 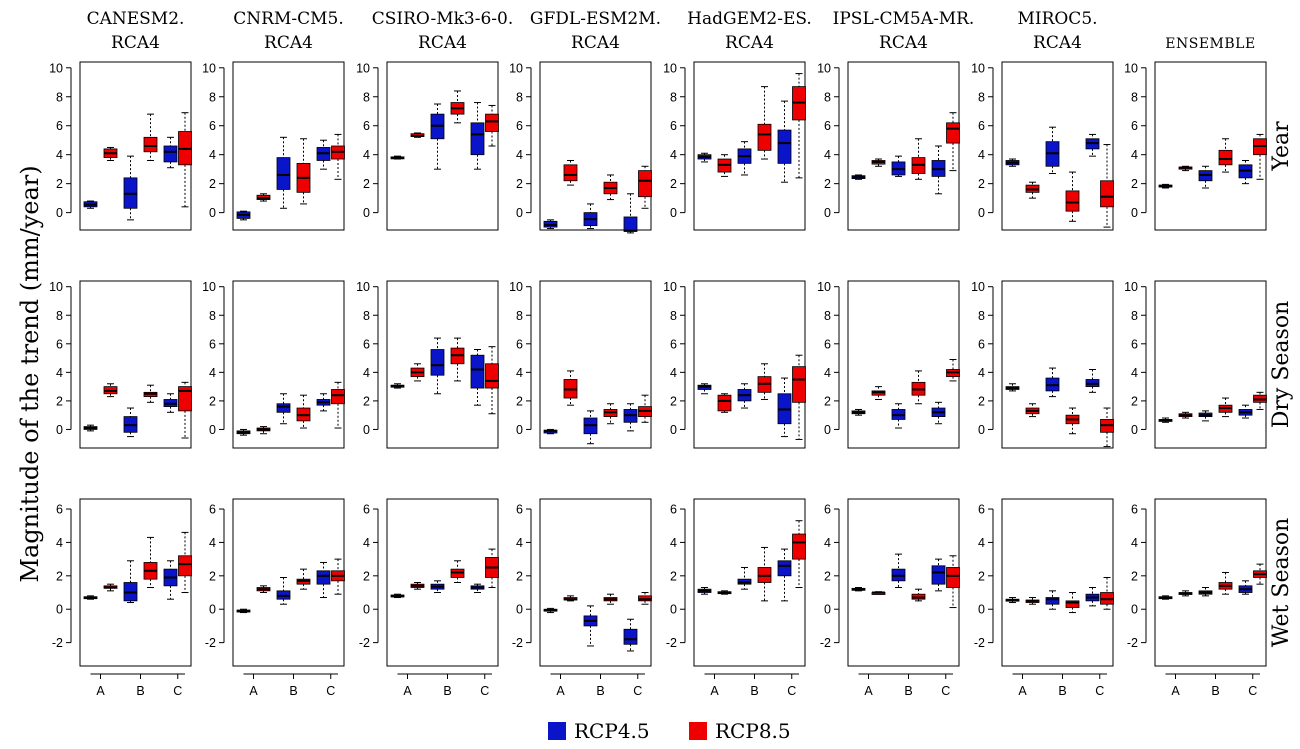 I want to click on row-title: Dry Season, so click(x=1281, y=365).